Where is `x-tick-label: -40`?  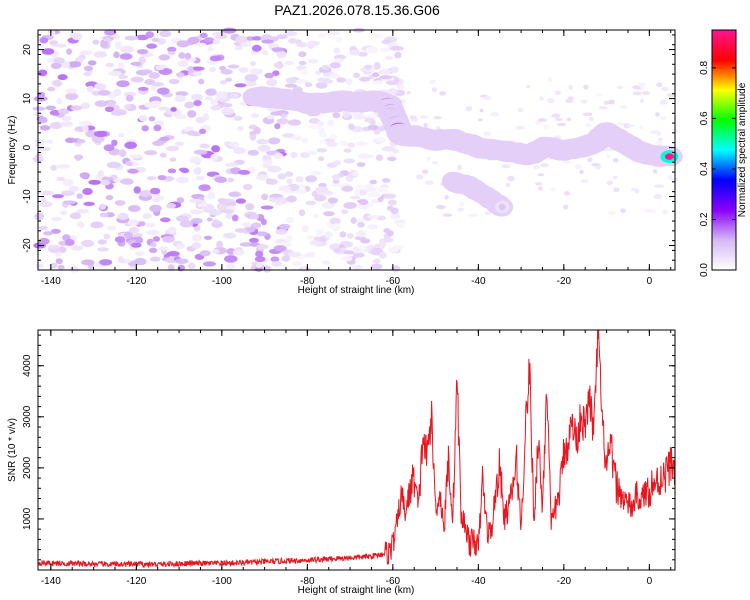
x-tick-label: -40 is located at coordinates (478, 281).